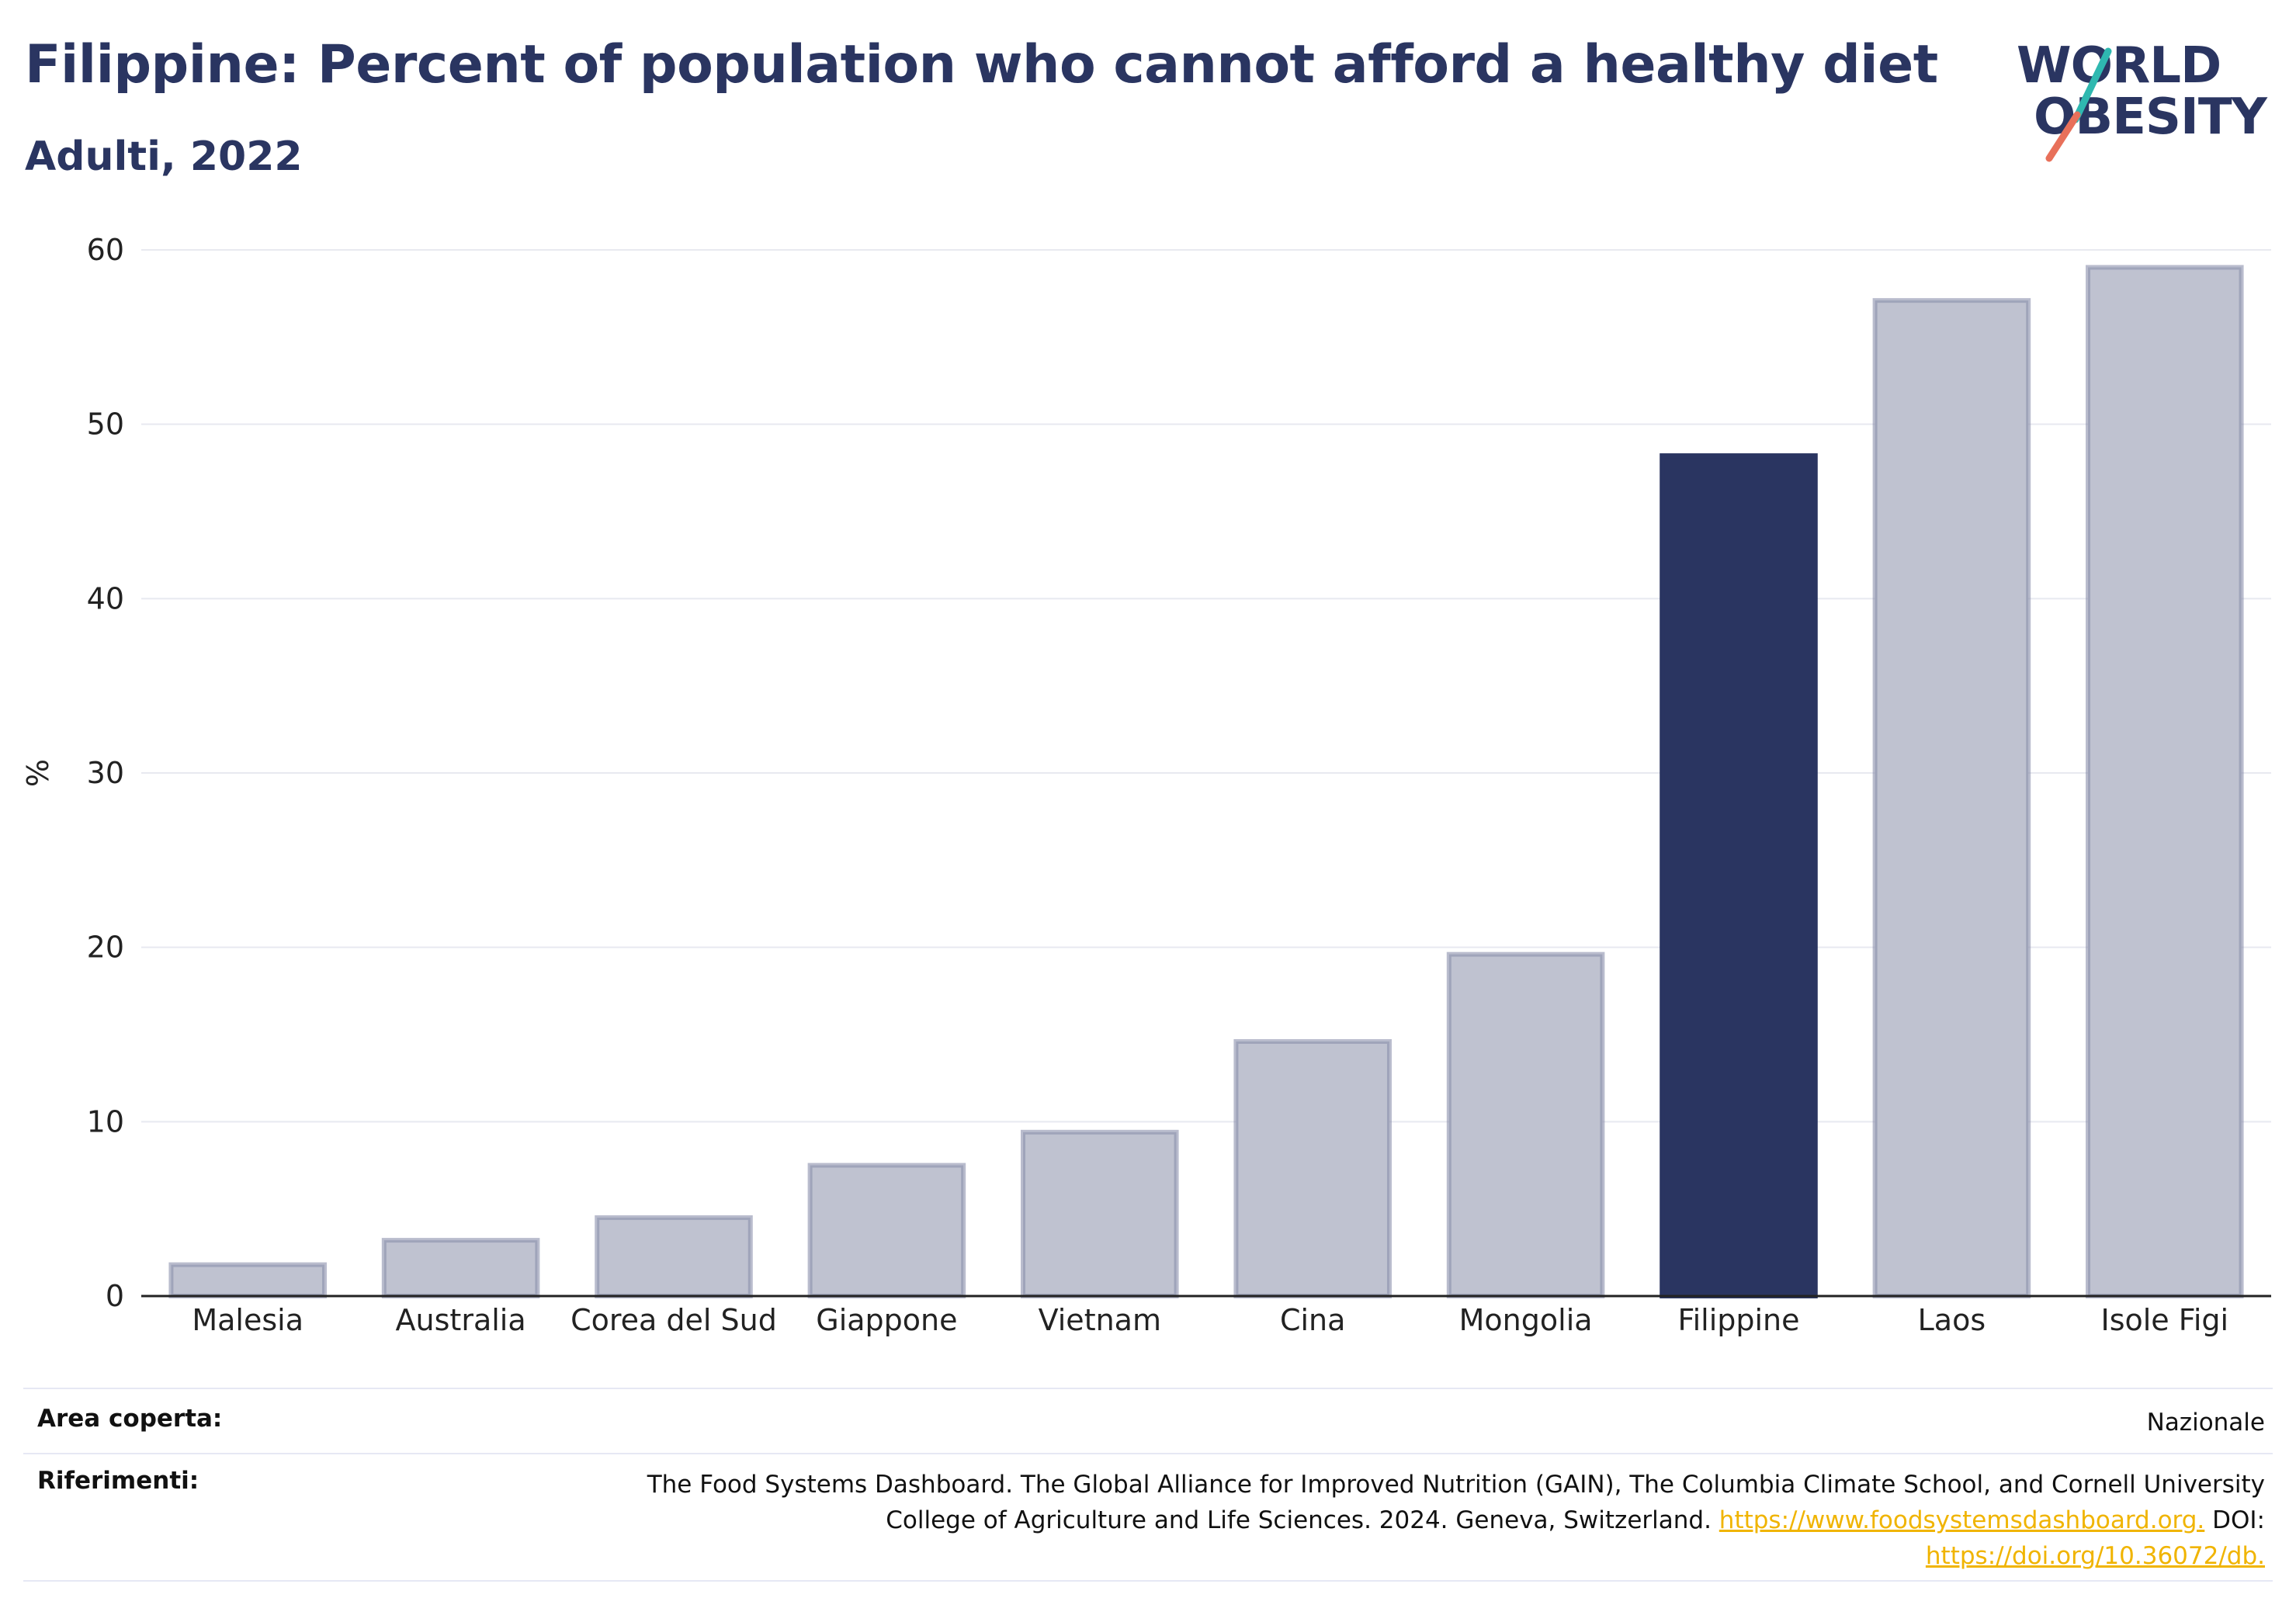 The width and height of the screenshot is (2296, 1622). What do you see at coordinates (1148, 1453) in the screenshot?
I see `footer-rule-mid` at bounding box center [1148, 1453].